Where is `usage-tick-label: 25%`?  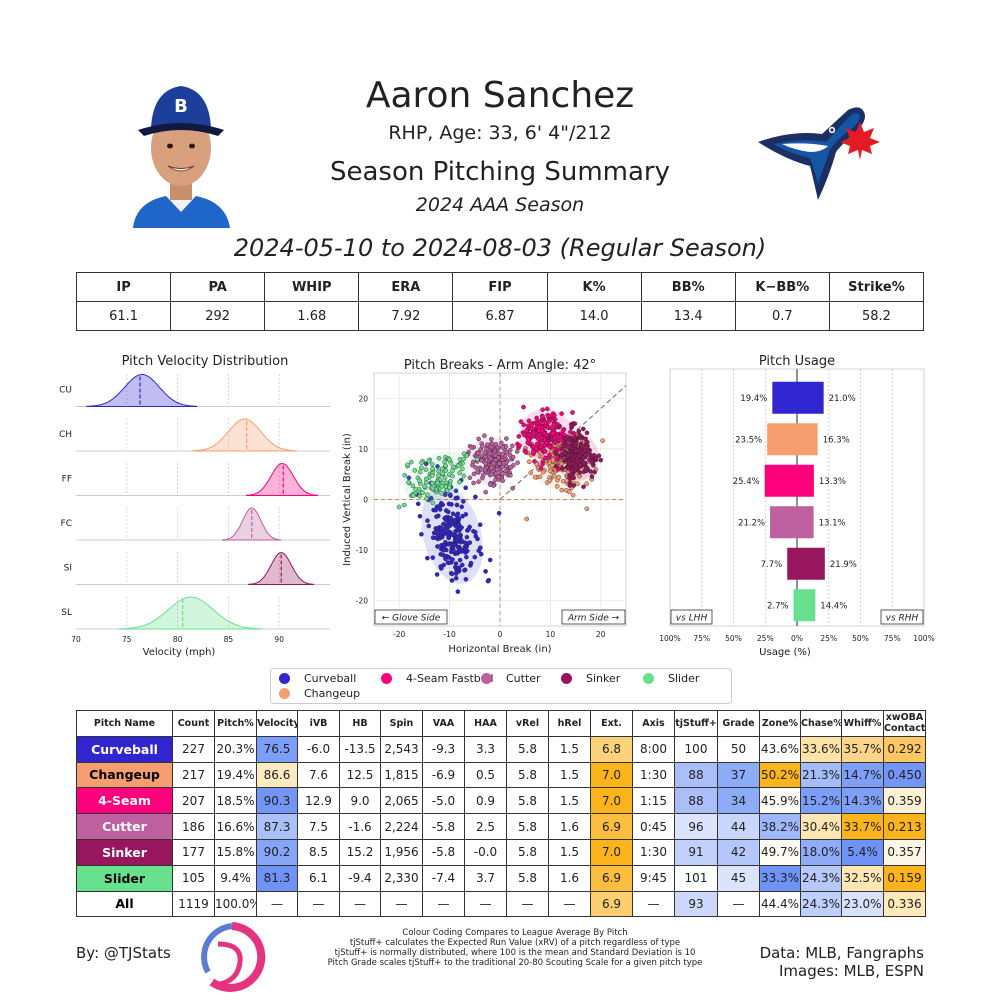 usage-tick-label: 25% is located at coordinates (765, 638).